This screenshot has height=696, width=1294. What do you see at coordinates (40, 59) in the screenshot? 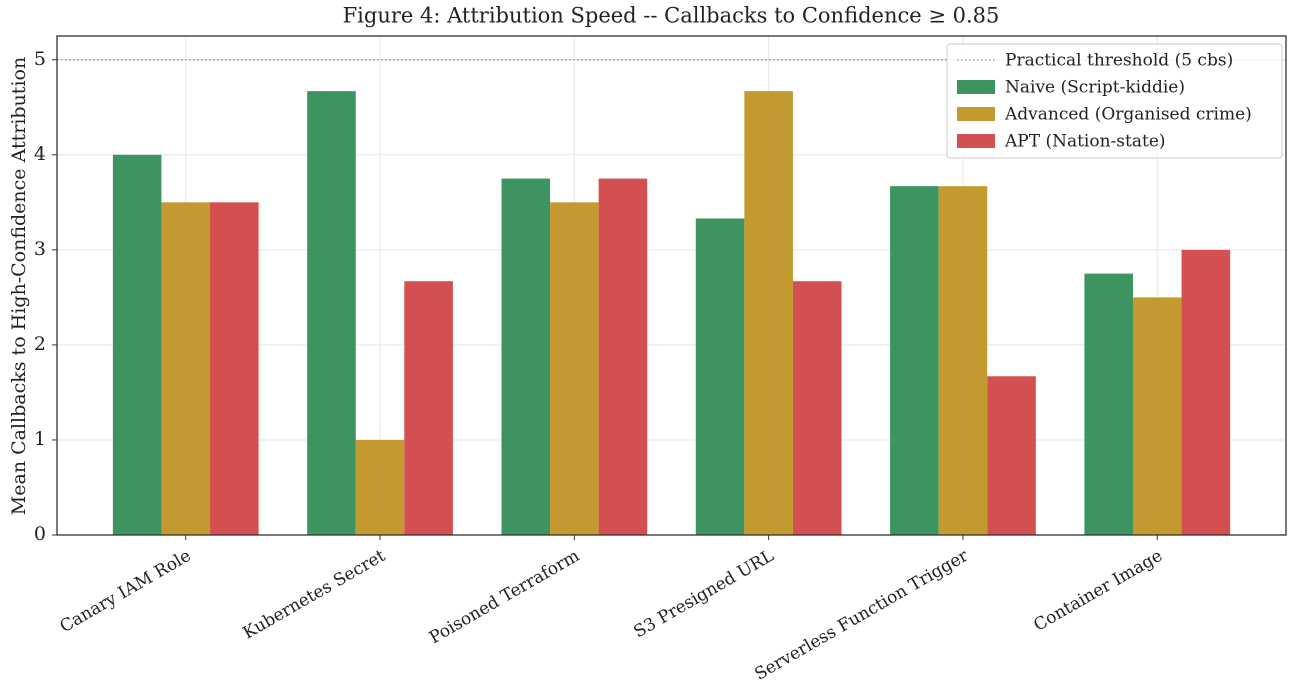
I see `y-tick-label: 5` at bounding box center [40, 59].